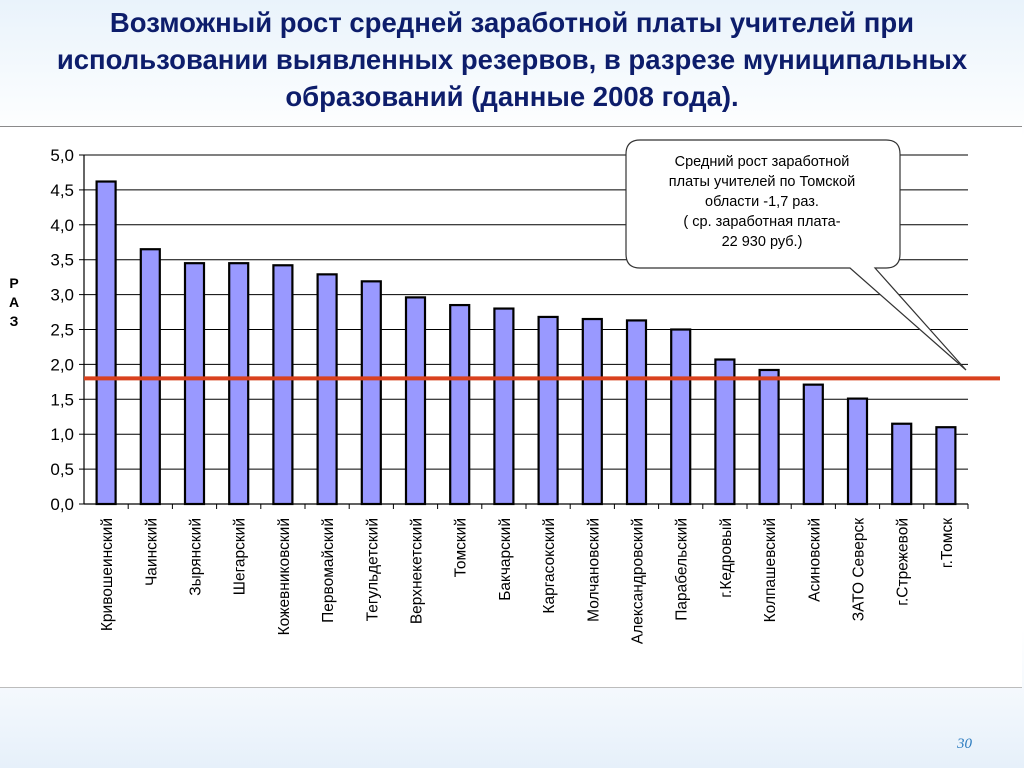 This screenshot has width=1024, height=768. I want to click on x-tick-label: Колпашевский, so click(770, 570).